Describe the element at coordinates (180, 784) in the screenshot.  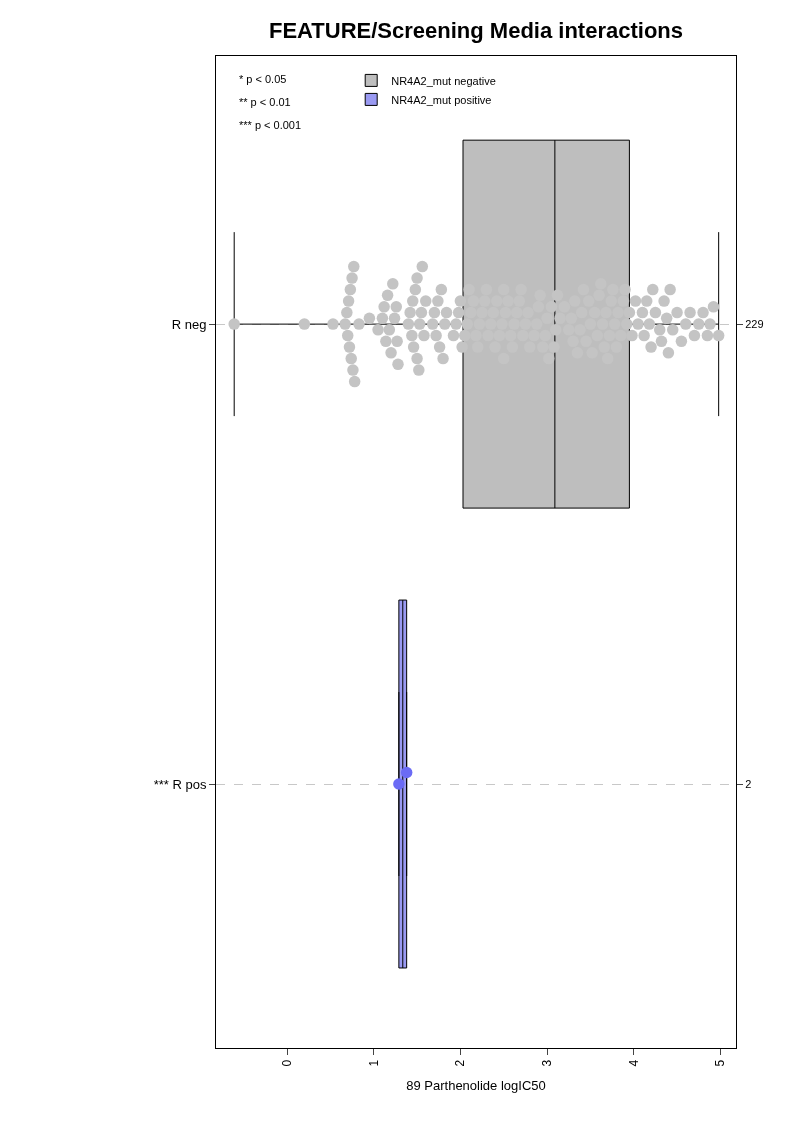
I see `y-tick-label: *** R pos` at that location.